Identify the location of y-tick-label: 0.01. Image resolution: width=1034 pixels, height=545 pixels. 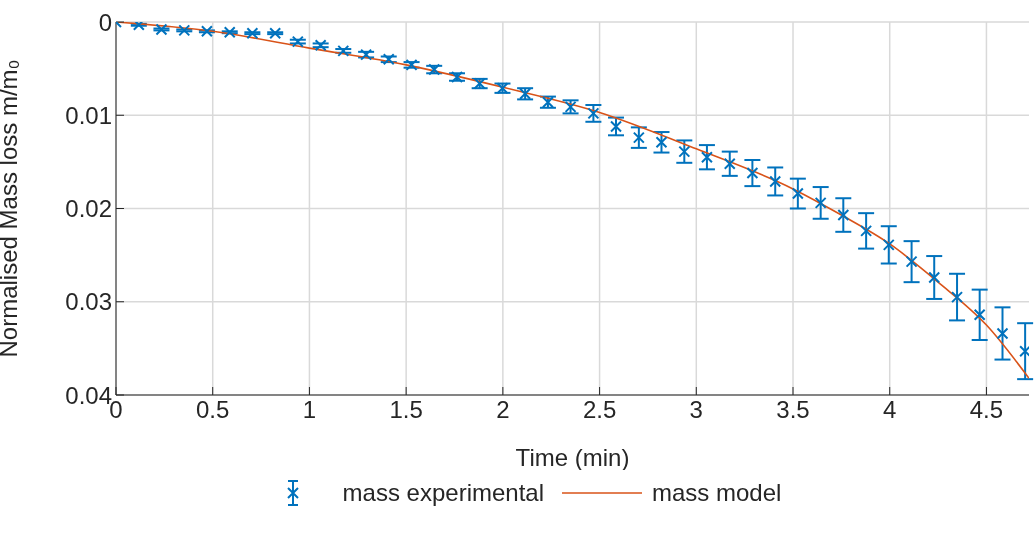
(88, 115).